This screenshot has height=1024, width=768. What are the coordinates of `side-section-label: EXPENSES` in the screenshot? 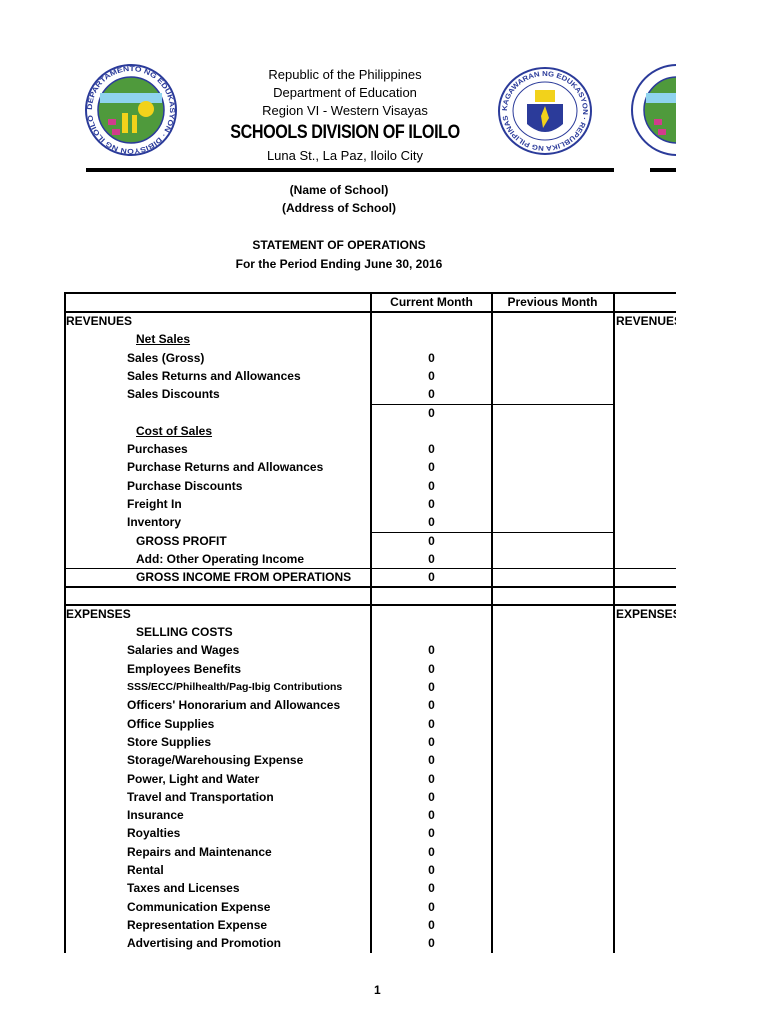 It's located at (646, 613).